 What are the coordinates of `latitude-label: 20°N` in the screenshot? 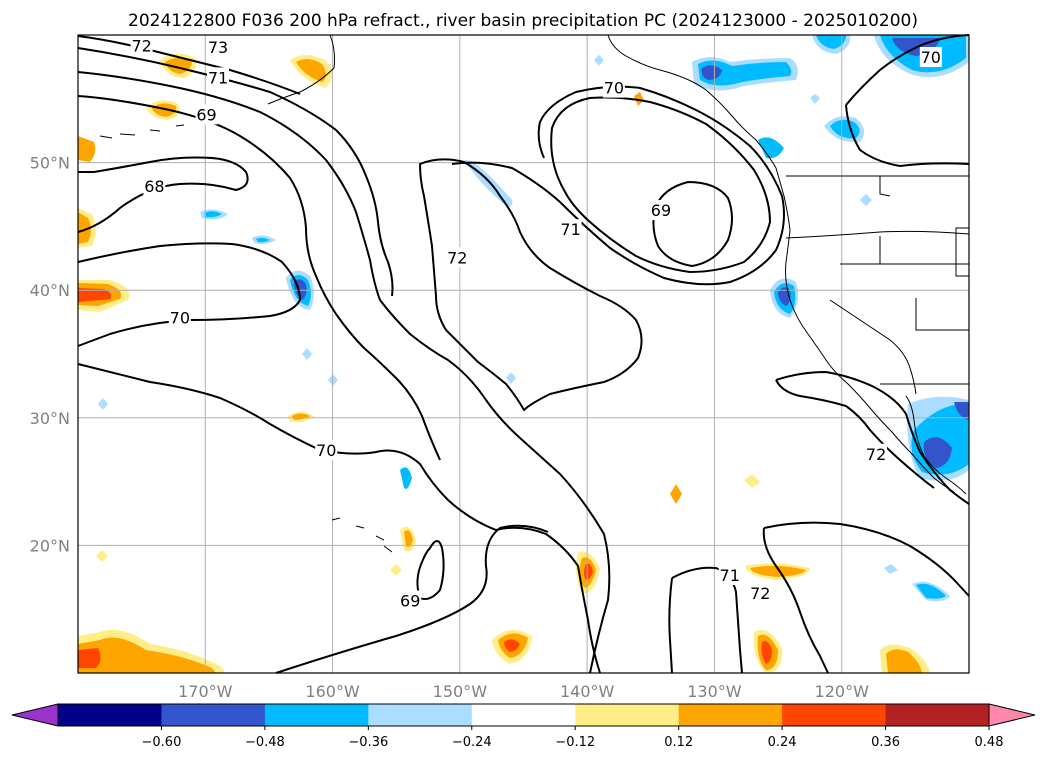 It's located at (50, 545).